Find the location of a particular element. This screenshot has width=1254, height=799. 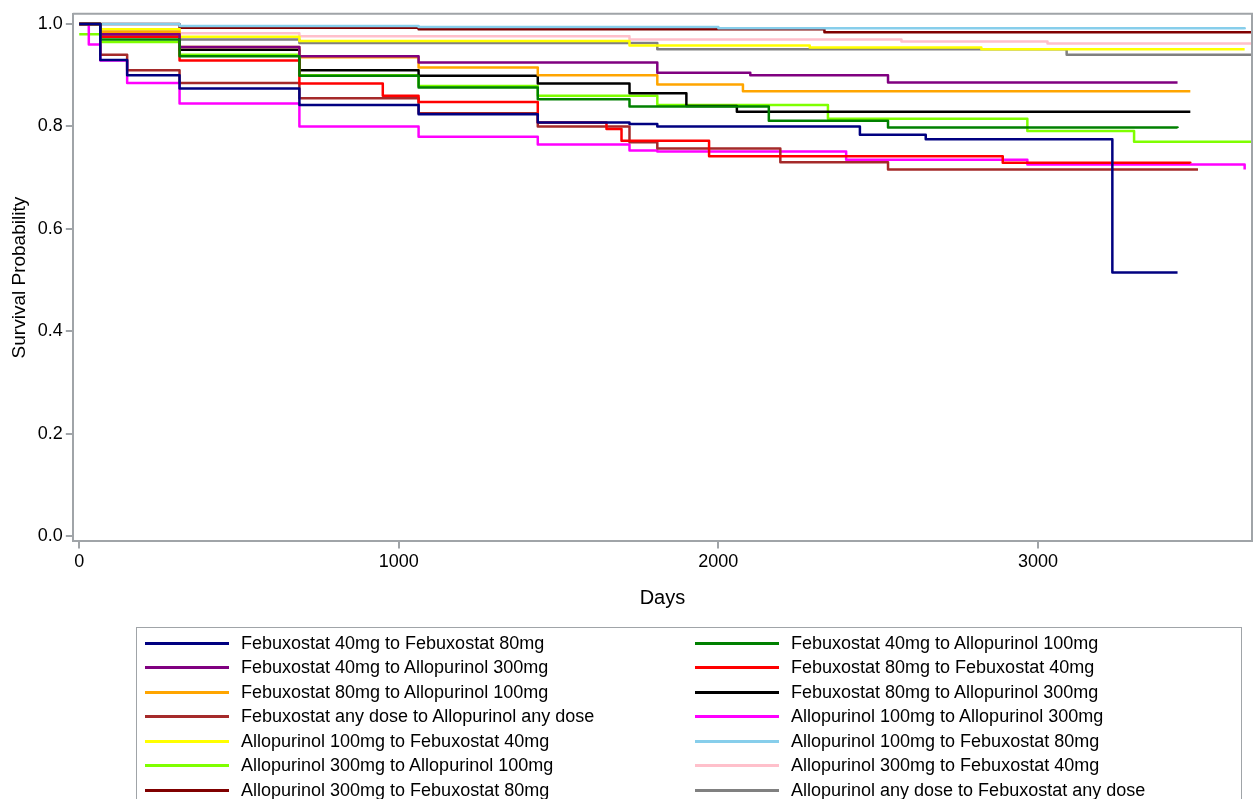

legend-label: Febuxostat 40mg to Allopurinol 300mg is located at coordinates (395, 668).